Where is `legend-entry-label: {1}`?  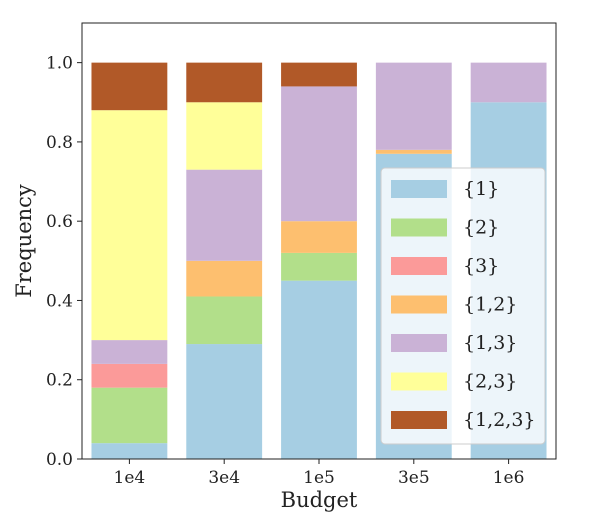
legend-entry-label: {1} is located at coordinates (481, 189).